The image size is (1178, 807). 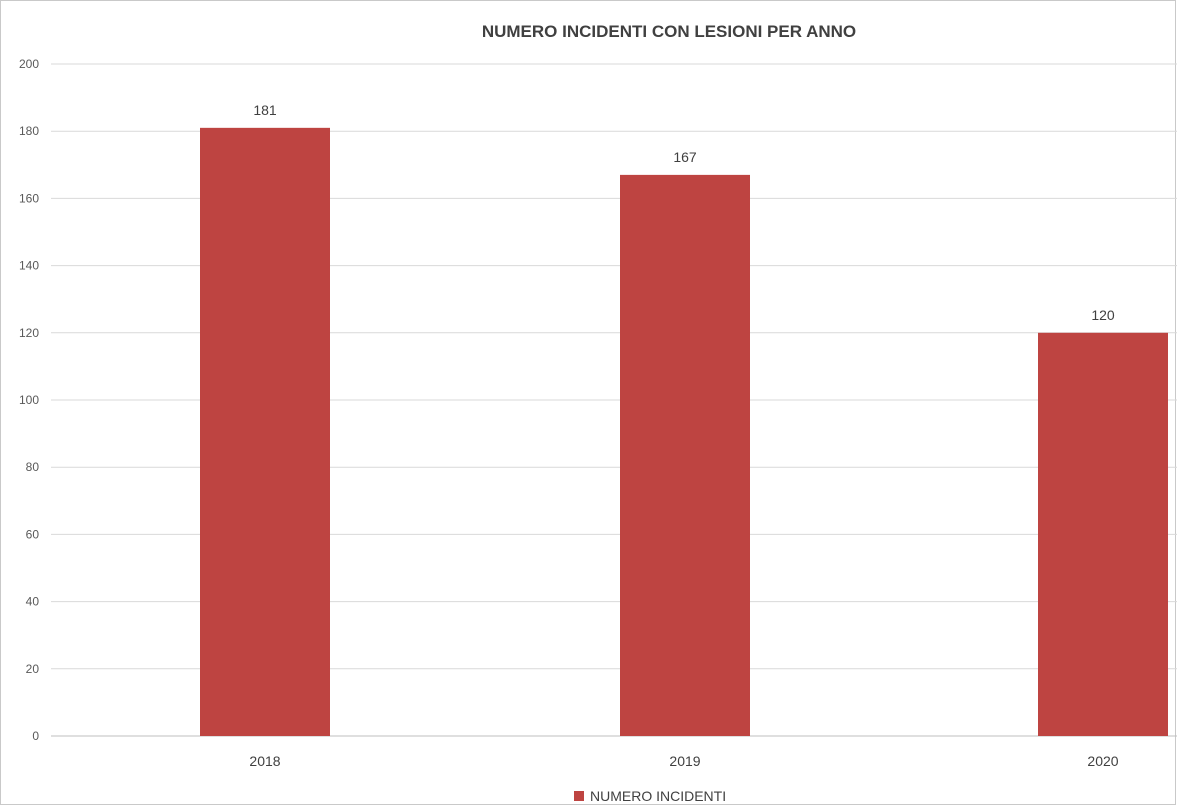 What do you see at coordinates (29, 131) in the screenshot?
I see `y-tick-label: 180` at bounding box center [29, 131].